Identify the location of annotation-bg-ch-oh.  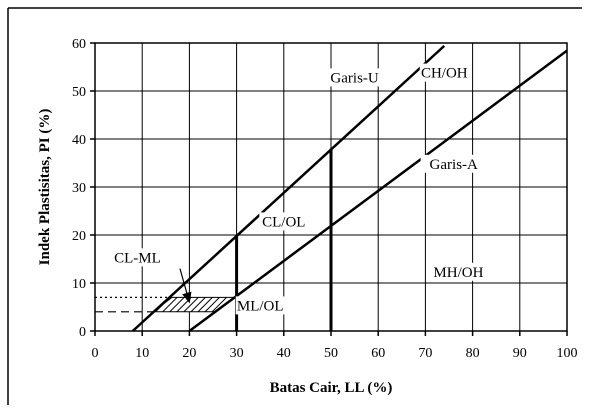
(444, 72).